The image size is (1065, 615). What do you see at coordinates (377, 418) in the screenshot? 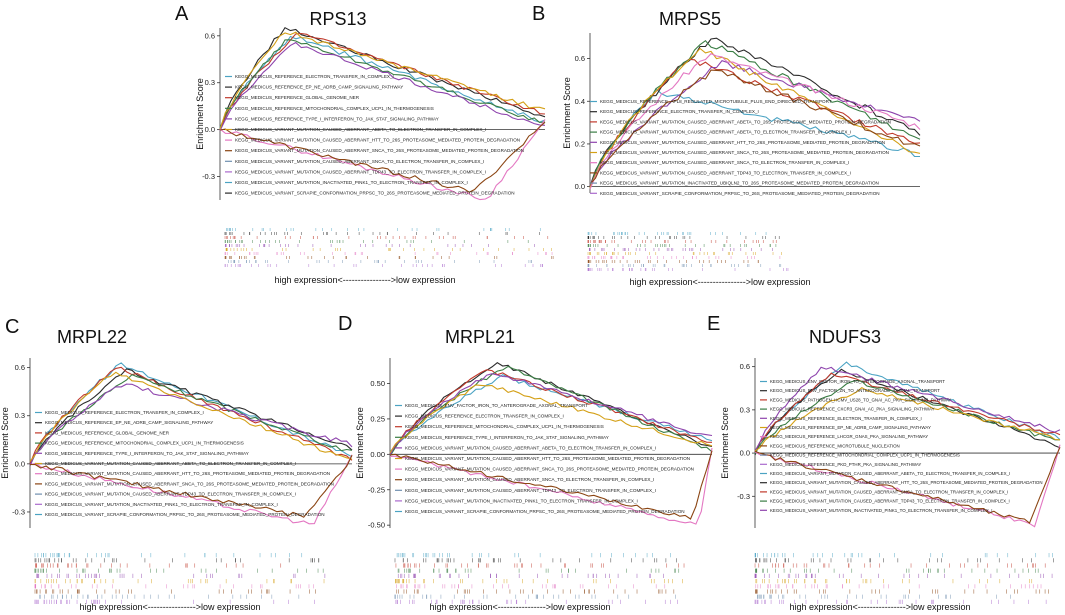
I see `y-tick-label: 0.25` at bounding box center [377, 418].